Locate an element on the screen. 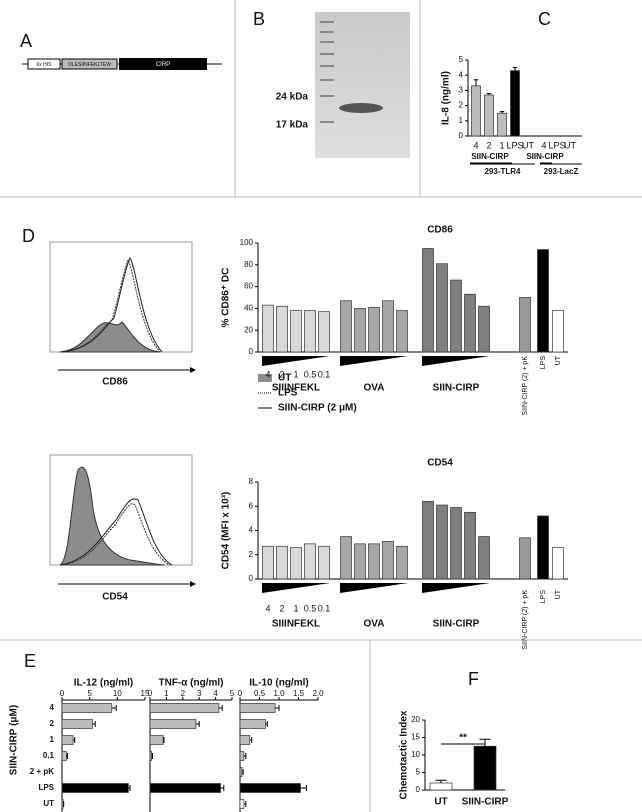 The image size is (642, 812). y-axis-label: Chemotactic Index is located at coordinates (404, 754).